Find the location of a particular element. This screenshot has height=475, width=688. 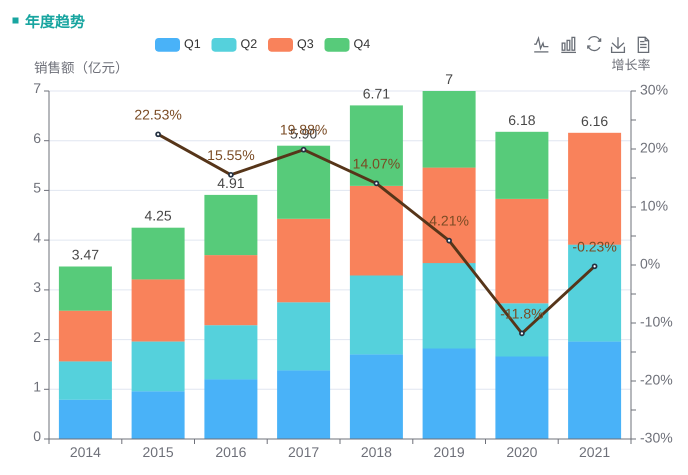

svg-text: Q3 is located at coordinates (305, 44).